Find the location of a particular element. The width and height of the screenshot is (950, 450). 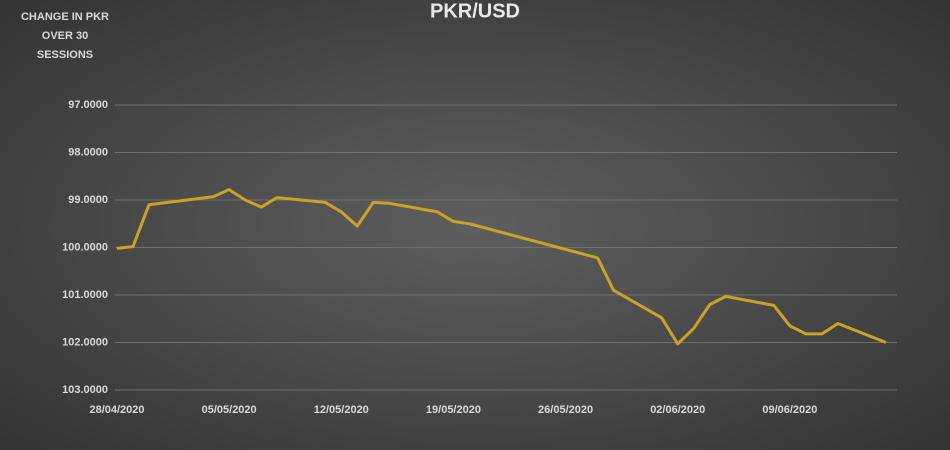

x-tick-label: 19/05/2020 is located at coordinates (453, 410).